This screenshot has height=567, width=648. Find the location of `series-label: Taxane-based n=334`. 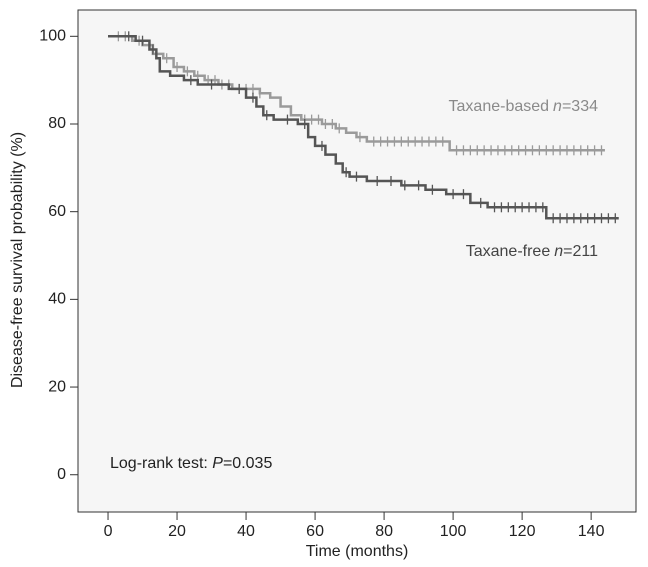

series-label: Taxane-based n=334 is located at coordinates (524, 106).